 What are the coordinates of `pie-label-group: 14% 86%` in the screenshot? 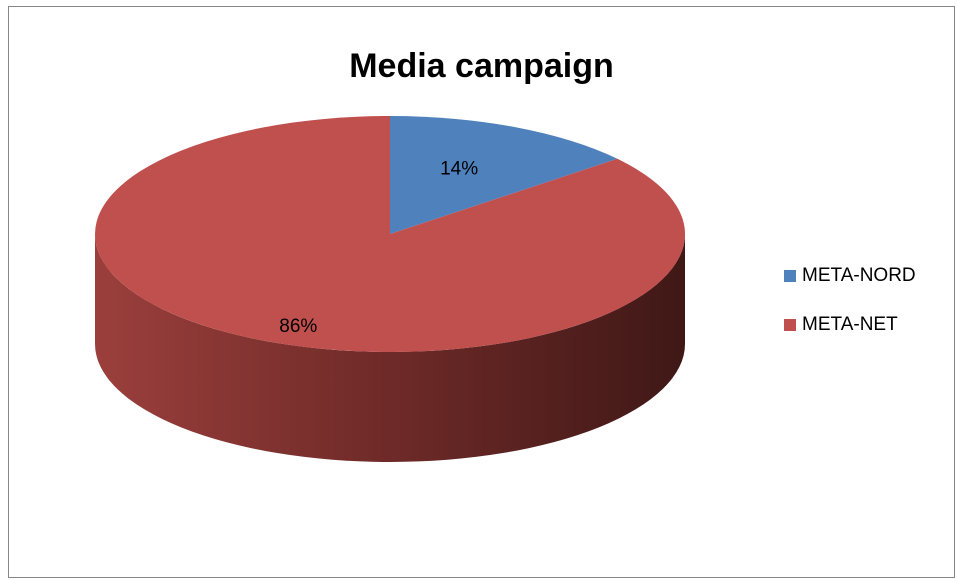 It's located at (378, 247).